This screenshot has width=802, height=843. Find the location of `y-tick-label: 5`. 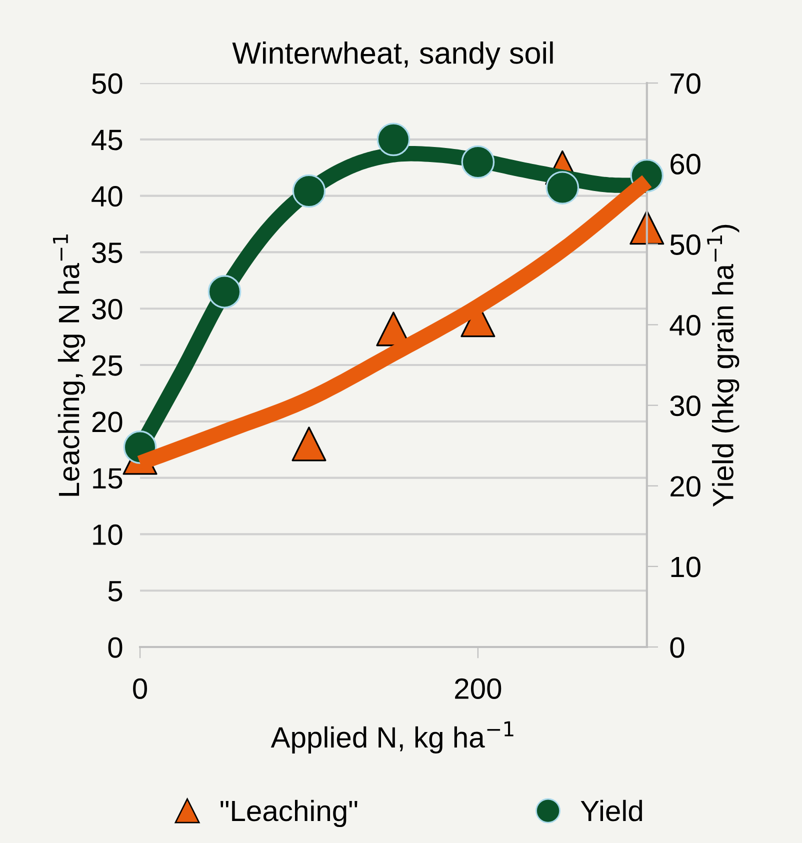

y-tick-label: 5 is located at coordinates (115, 591).